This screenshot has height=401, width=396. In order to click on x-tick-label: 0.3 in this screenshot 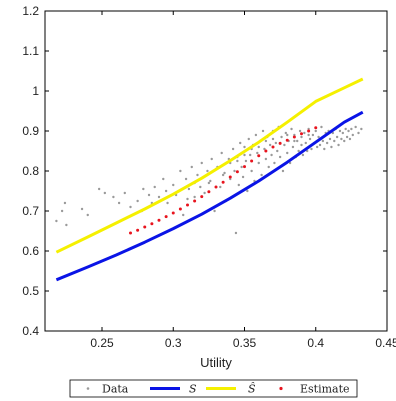, I will do `click(173, 343)`.